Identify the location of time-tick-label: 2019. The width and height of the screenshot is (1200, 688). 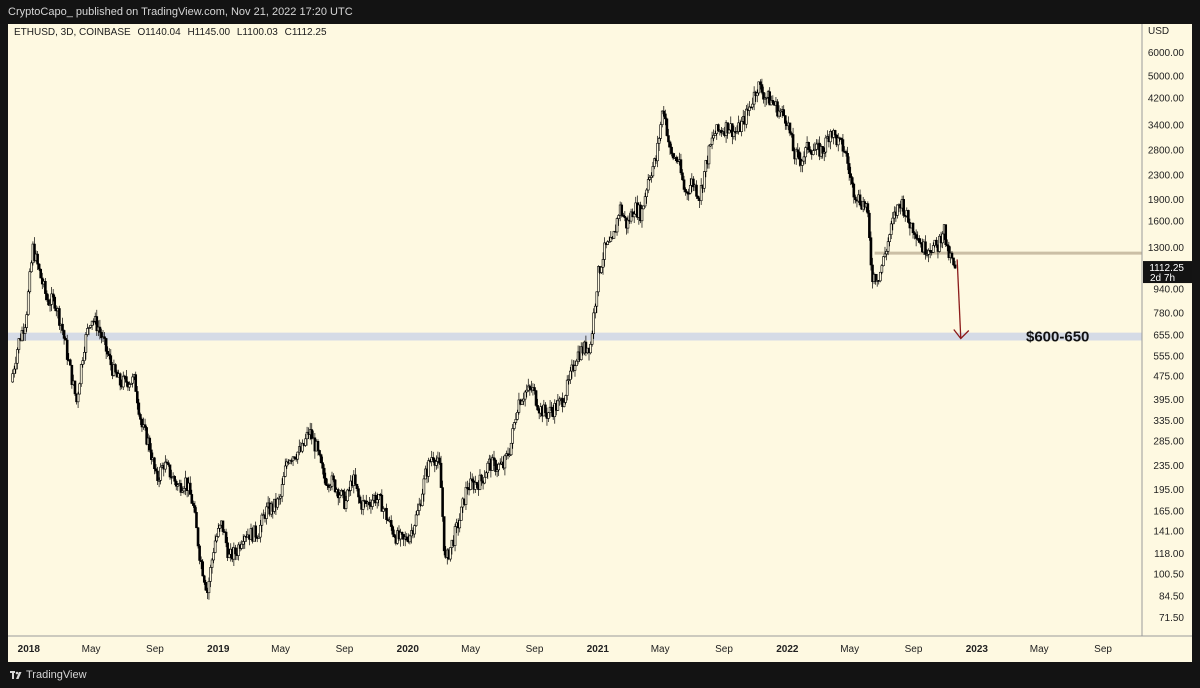
(218, 649).